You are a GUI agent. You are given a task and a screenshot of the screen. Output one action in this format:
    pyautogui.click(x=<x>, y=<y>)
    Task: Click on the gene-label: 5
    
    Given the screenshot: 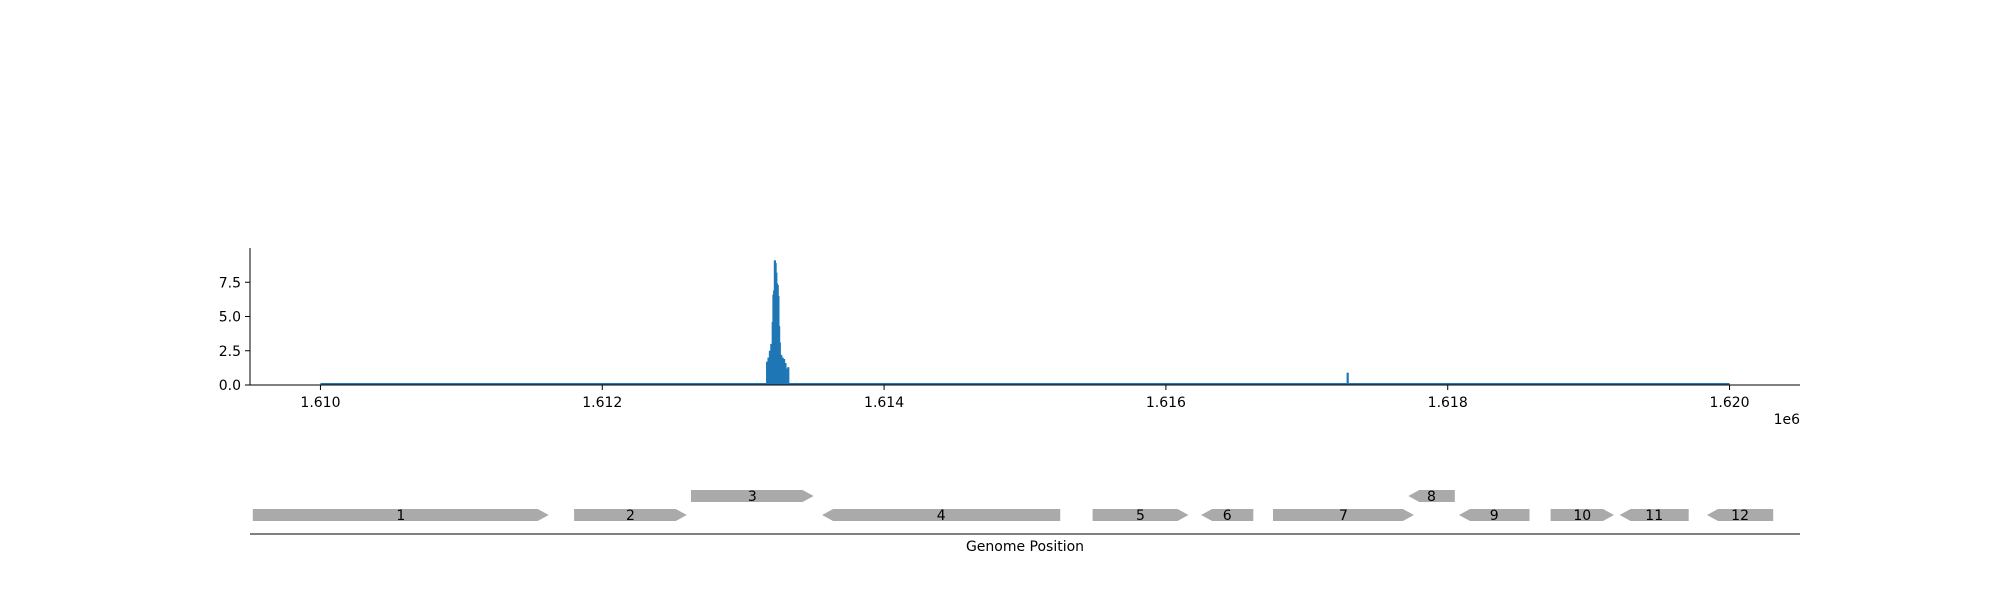 What is the action you would take?
    pyautogui.click(x=1140, y=516)
    